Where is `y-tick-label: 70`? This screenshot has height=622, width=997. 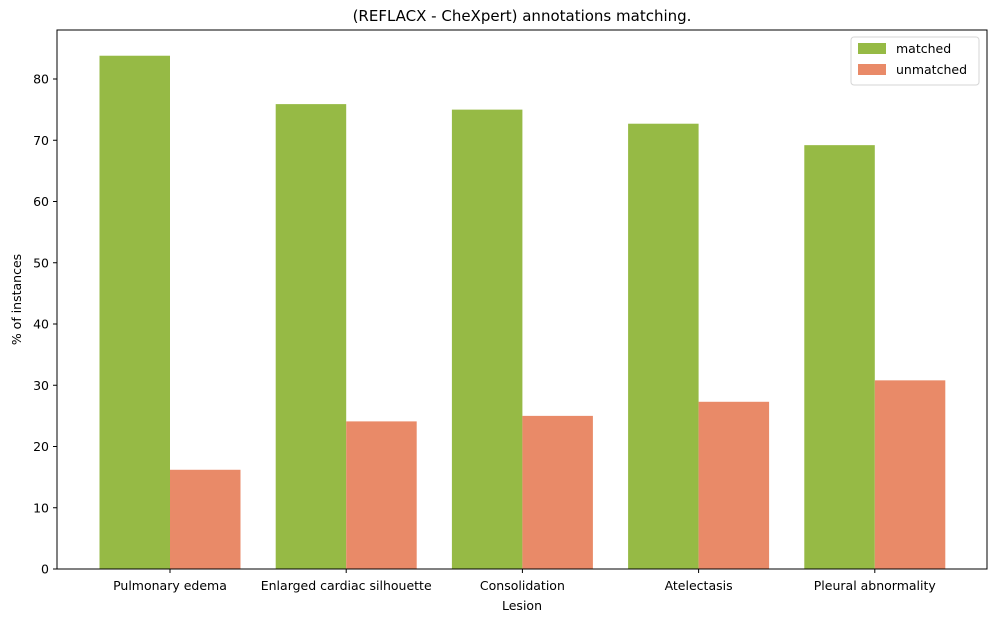 y-tick-label: 70 is located at coordinates (41, 140).